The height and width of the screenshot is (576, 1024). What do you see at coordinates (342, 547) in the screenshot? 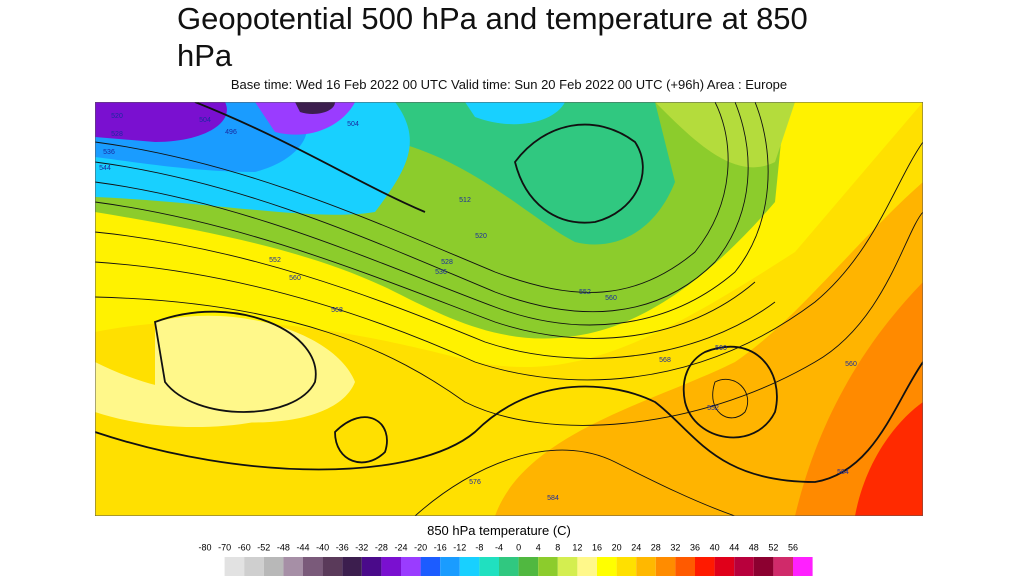
I see `colorbar-label: -36` at bounding box center [342, 547].